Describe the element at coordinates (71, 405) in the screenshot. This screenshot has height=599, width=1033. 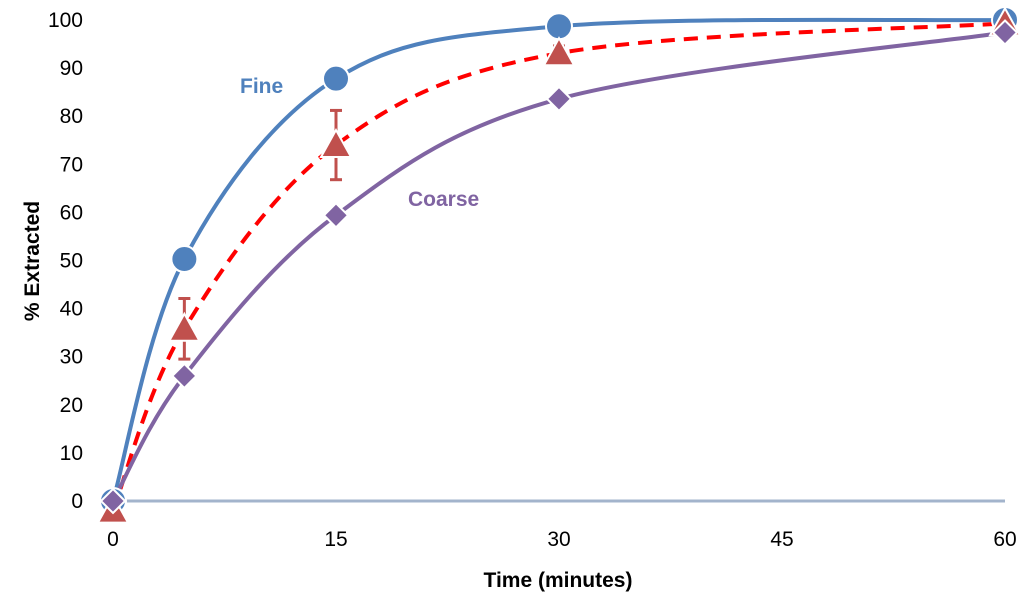
I see `y-tick-label: 20` at that location.